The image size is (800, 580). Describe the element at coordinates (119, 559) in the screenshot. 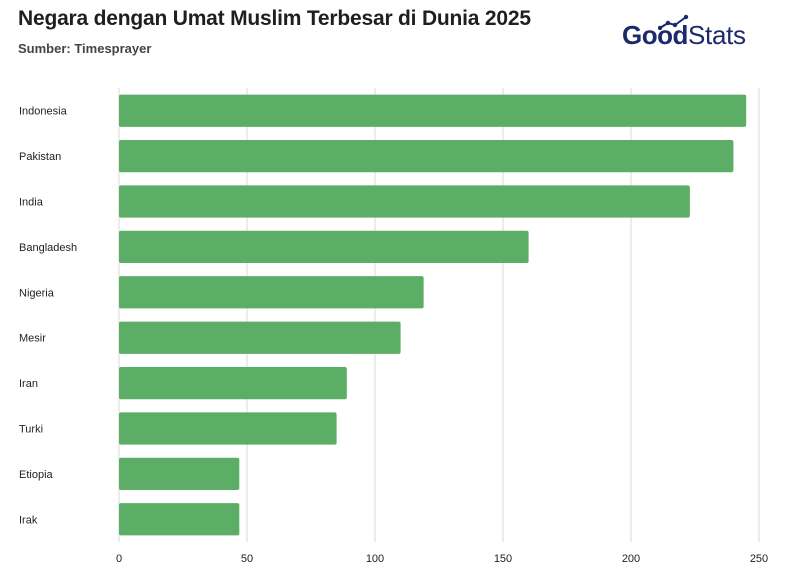

I see `x-tick-label: 0` at that location.